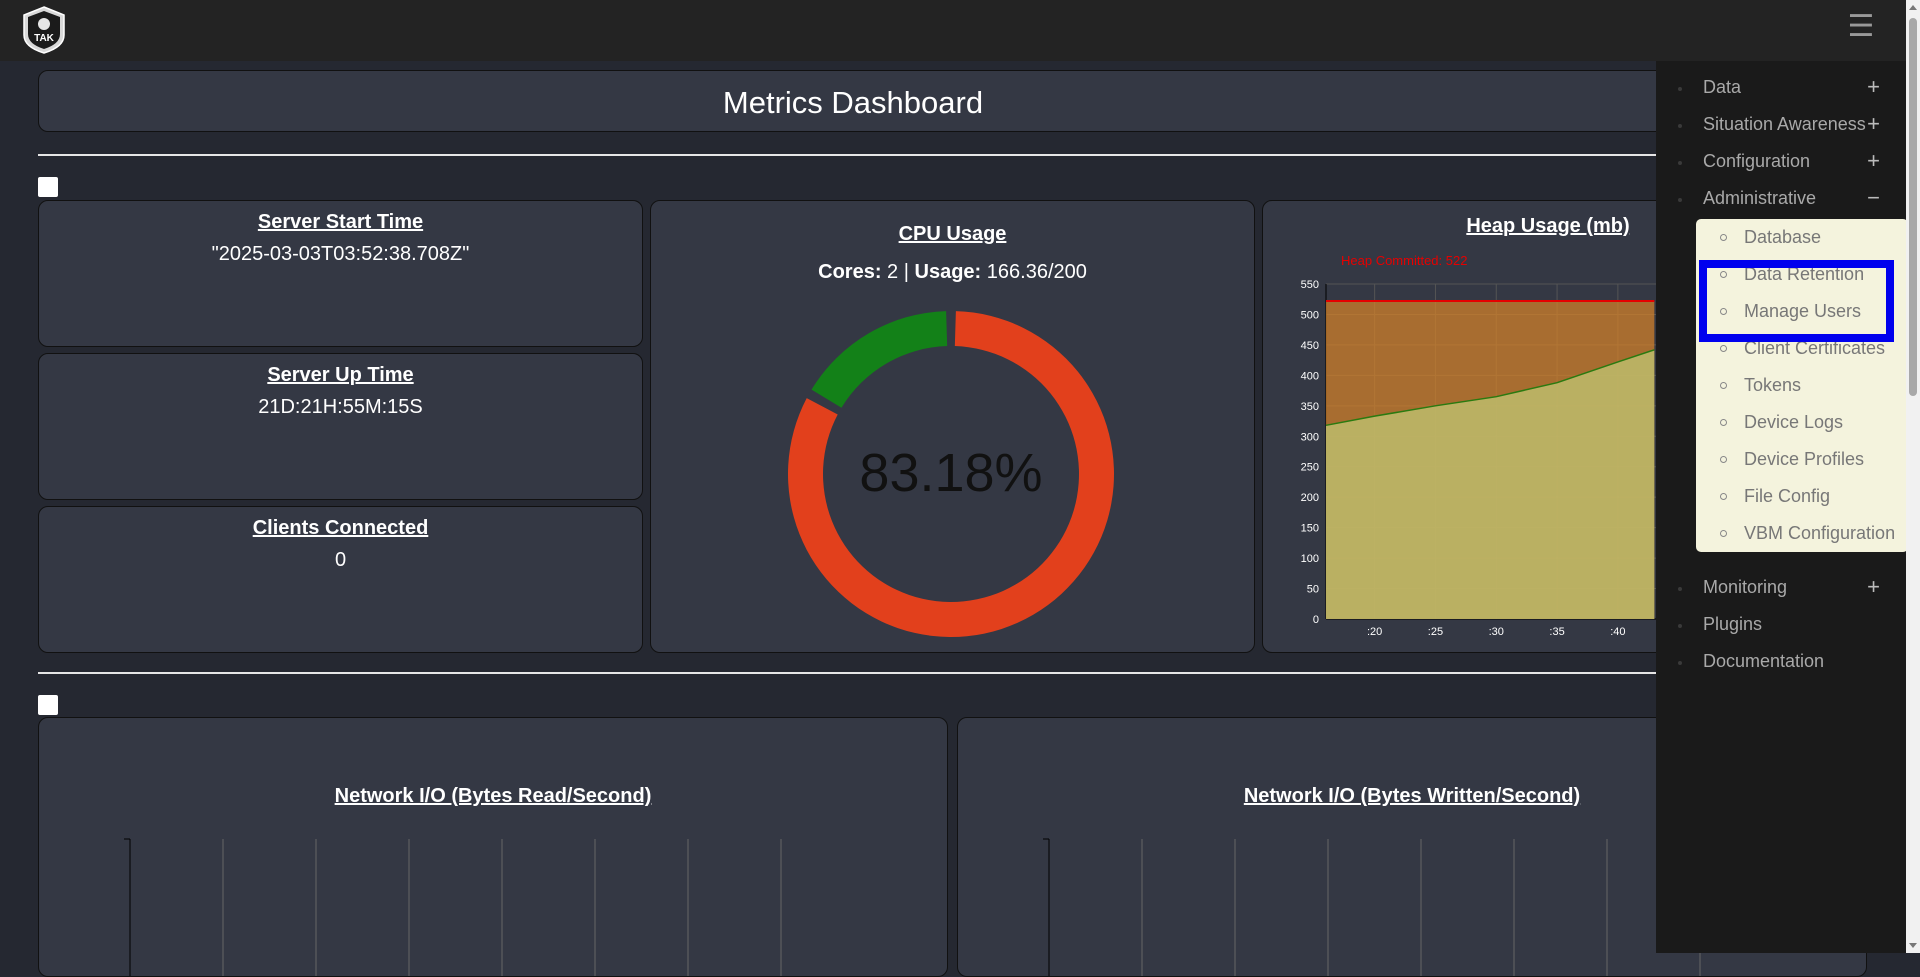 Image resolution: width=1920 pixels, height=977 pixels. I want to click on server-start-title: Server Start Time, so click(340, 222).